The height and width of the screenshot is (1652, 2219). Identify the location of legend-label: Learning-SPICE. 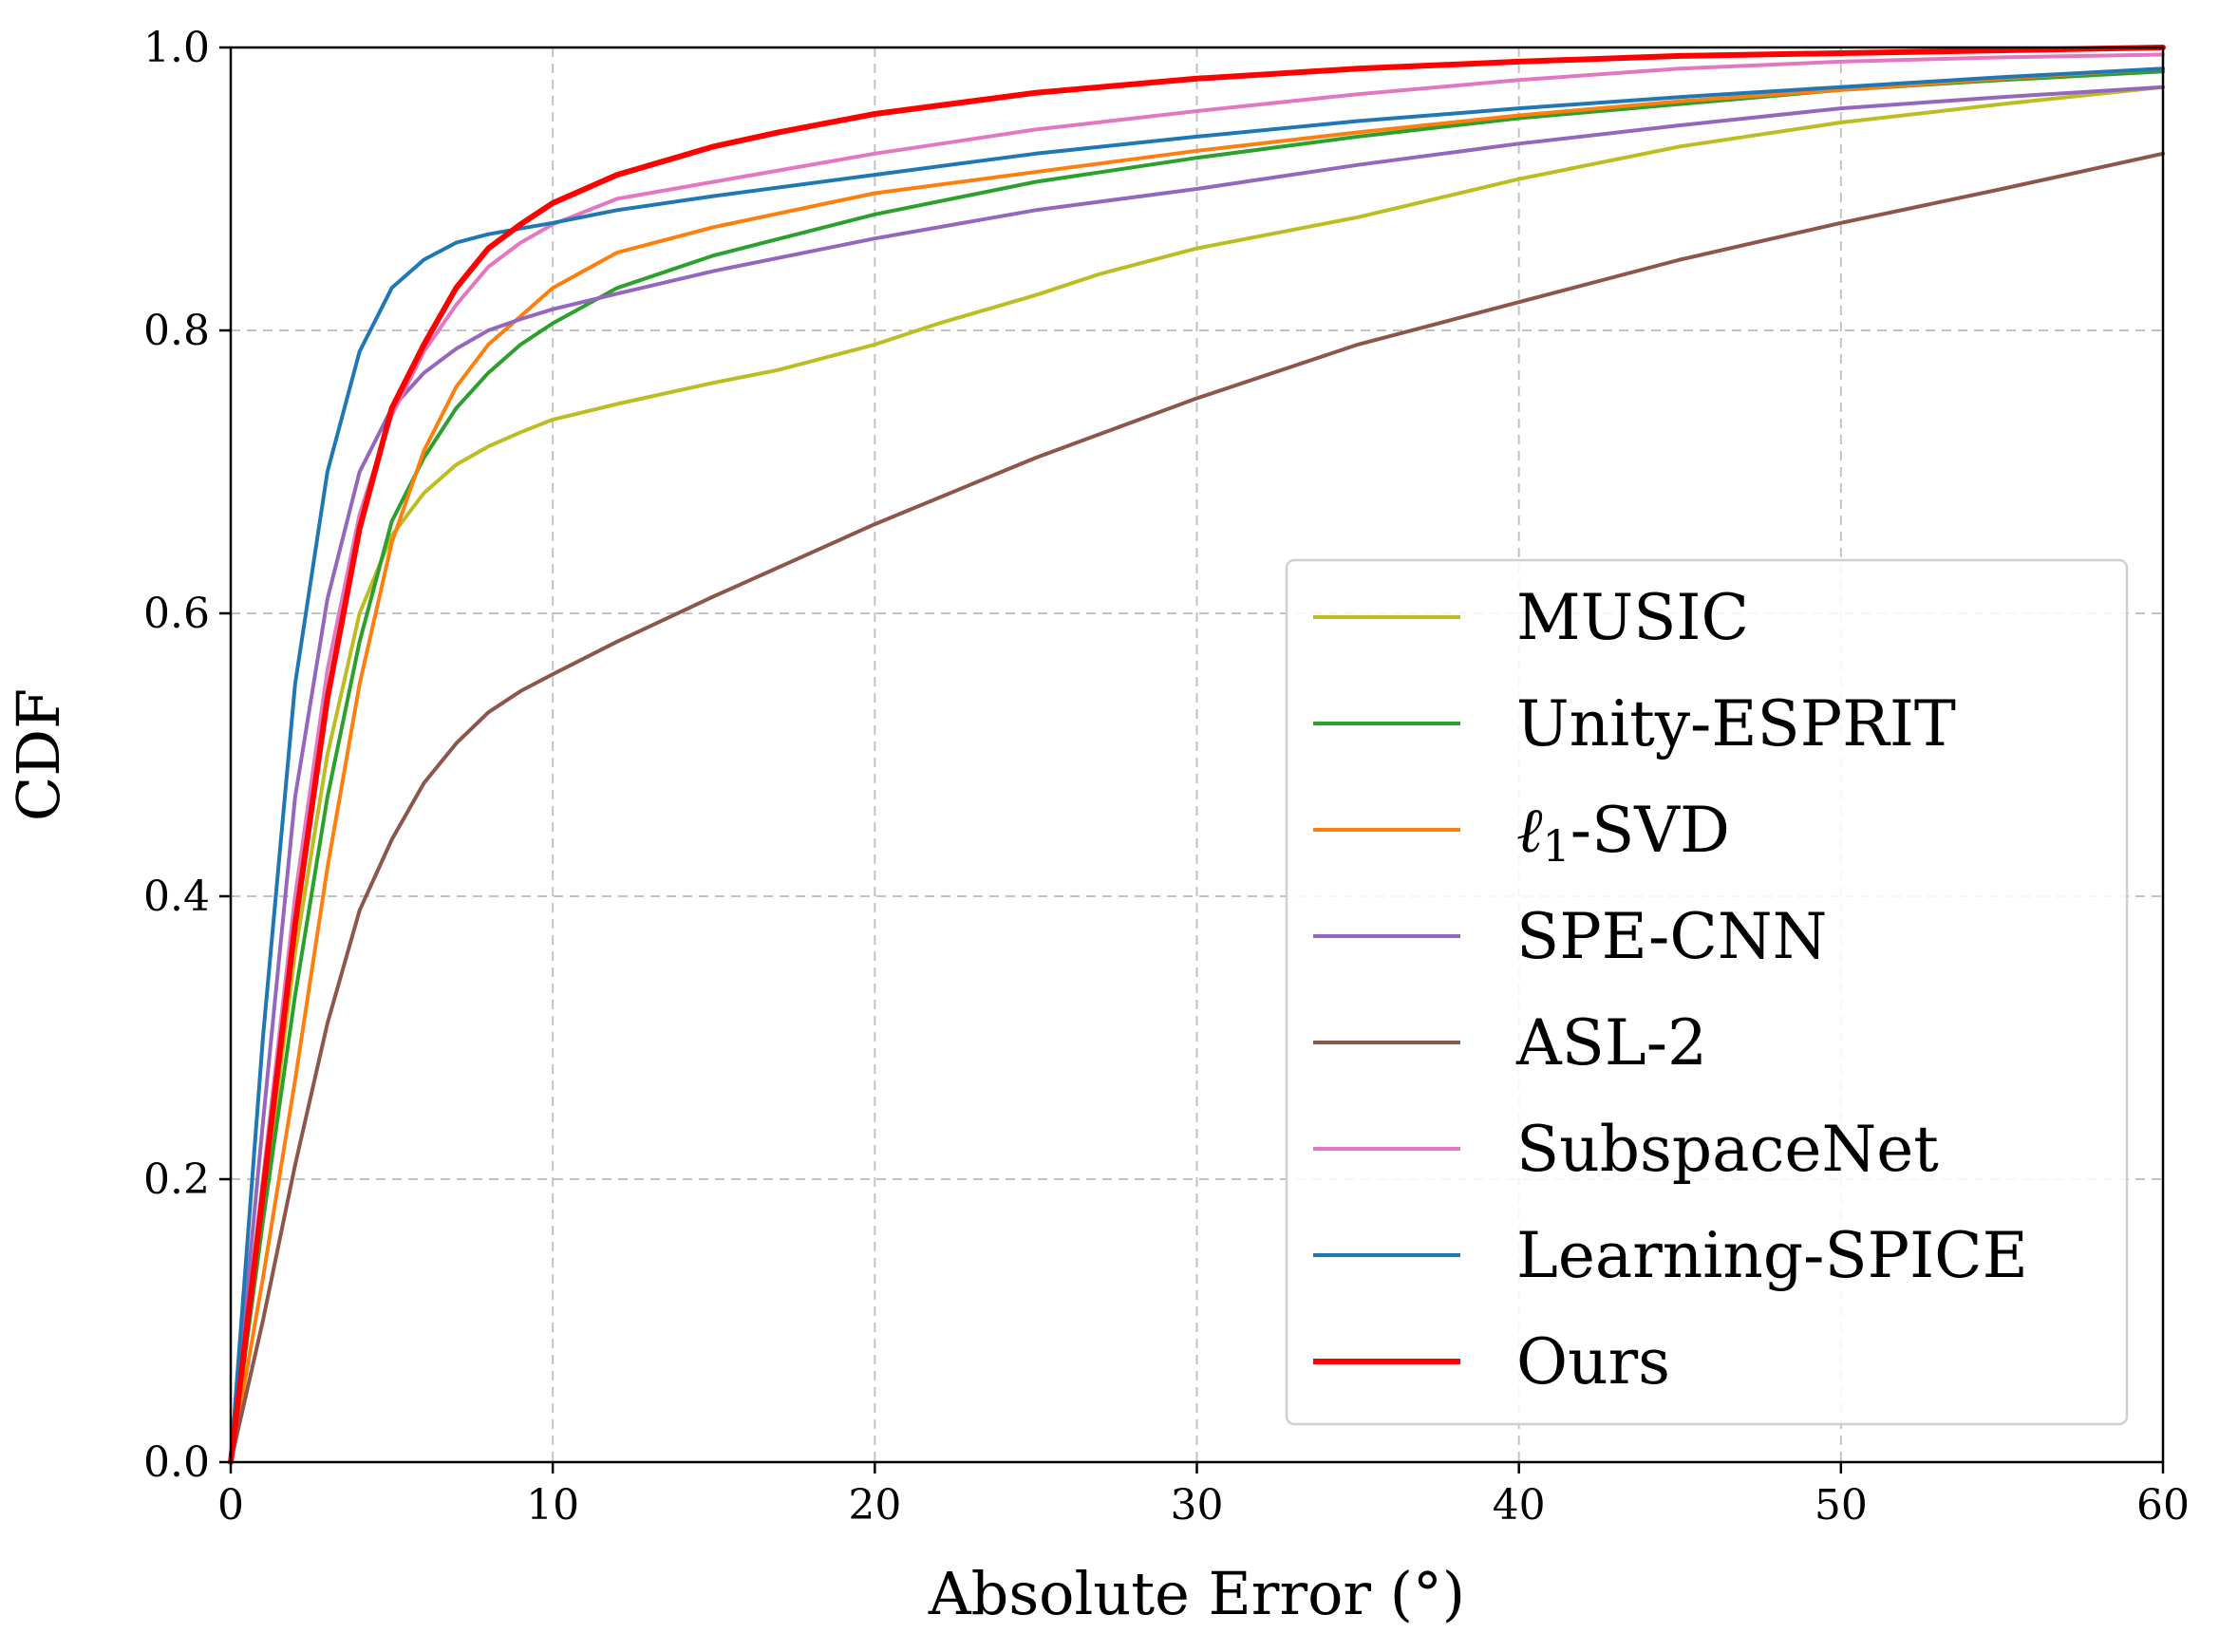
(1772, 1255).